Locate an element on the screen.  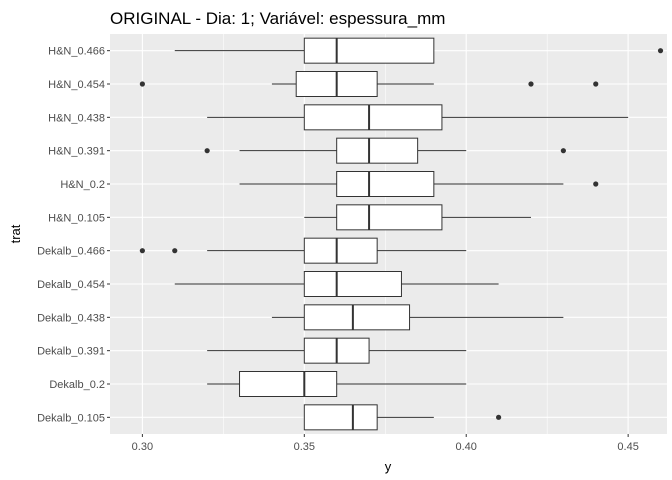
box-H&N_0.2 is located at coordinates (419, 184).